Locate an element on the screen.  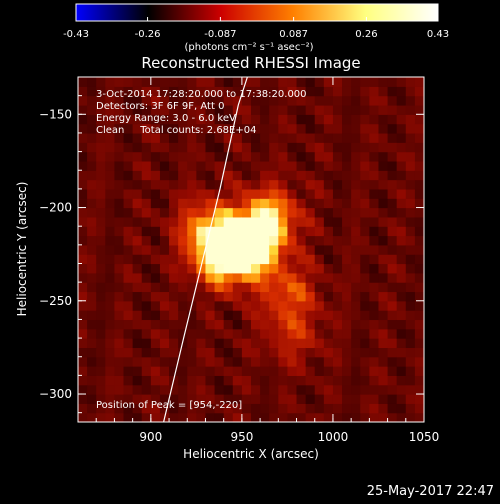
annotation-line: Detectors: 3F 6F 9F, Att 0 is located at coordinates (160, 106).